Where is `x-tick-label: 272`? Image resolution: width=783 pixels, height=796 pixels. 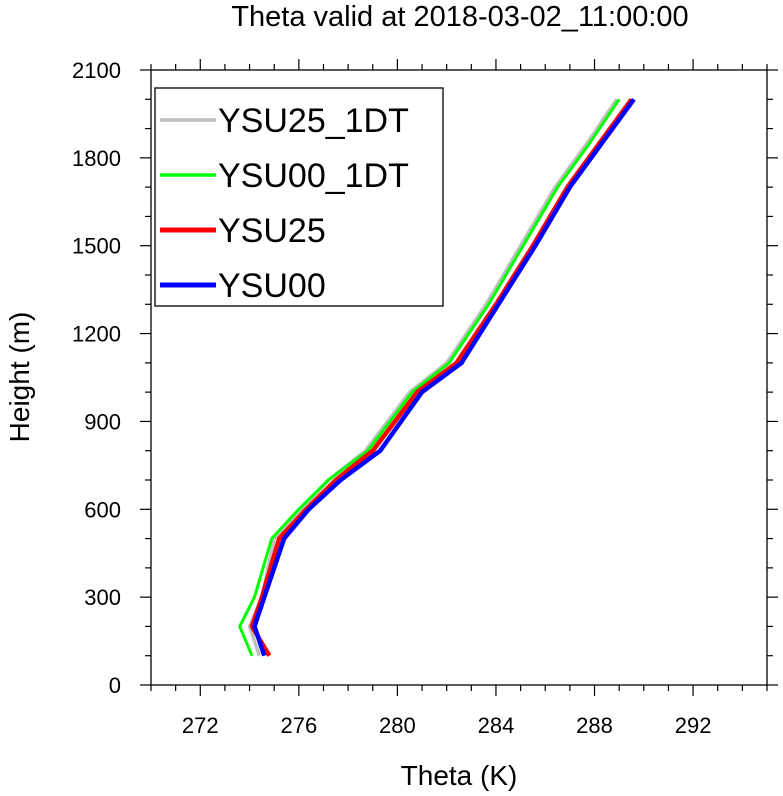
x-tick-label: 272 is located at coordinates (200, 725).